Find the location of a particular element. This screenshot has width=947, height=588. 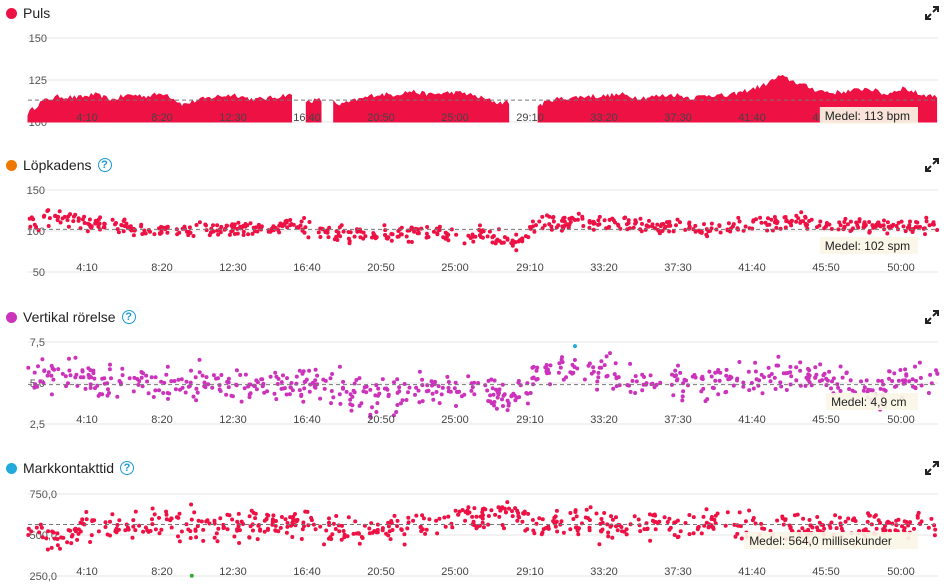

x-tick-label: 33:20 is located at coordinates (604, 420).